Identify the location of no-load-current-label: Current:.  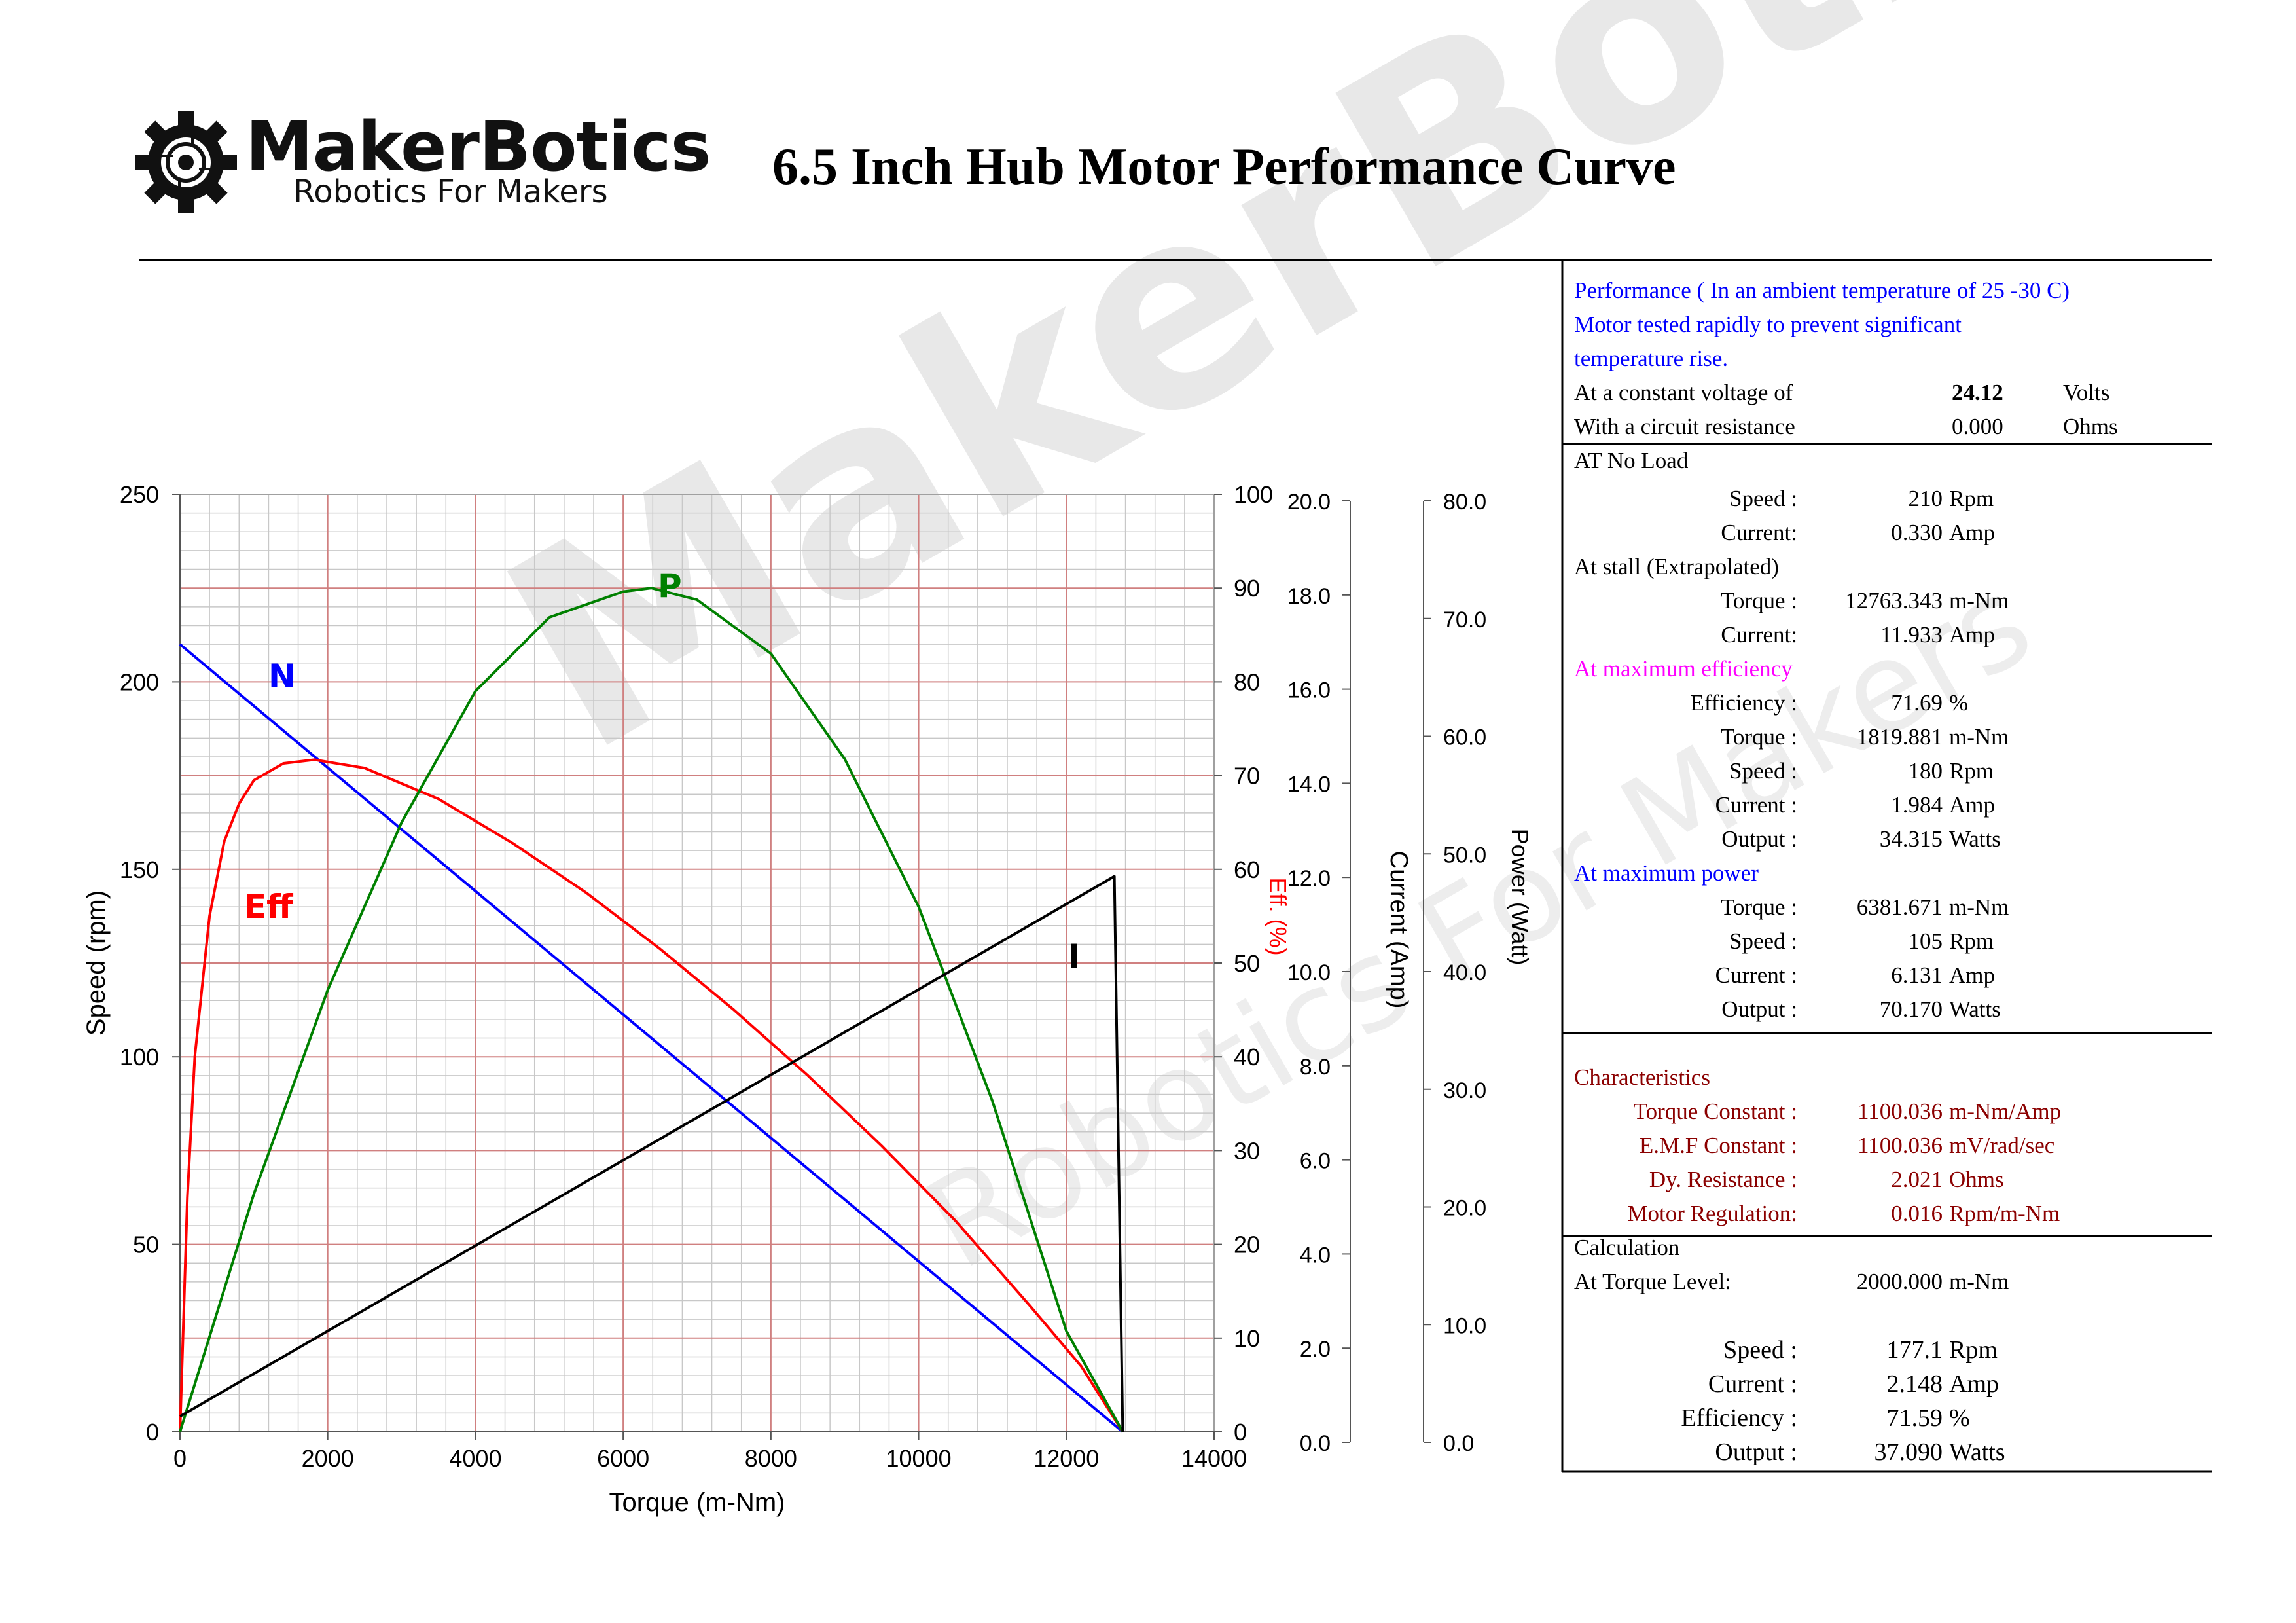
(1759, 532).